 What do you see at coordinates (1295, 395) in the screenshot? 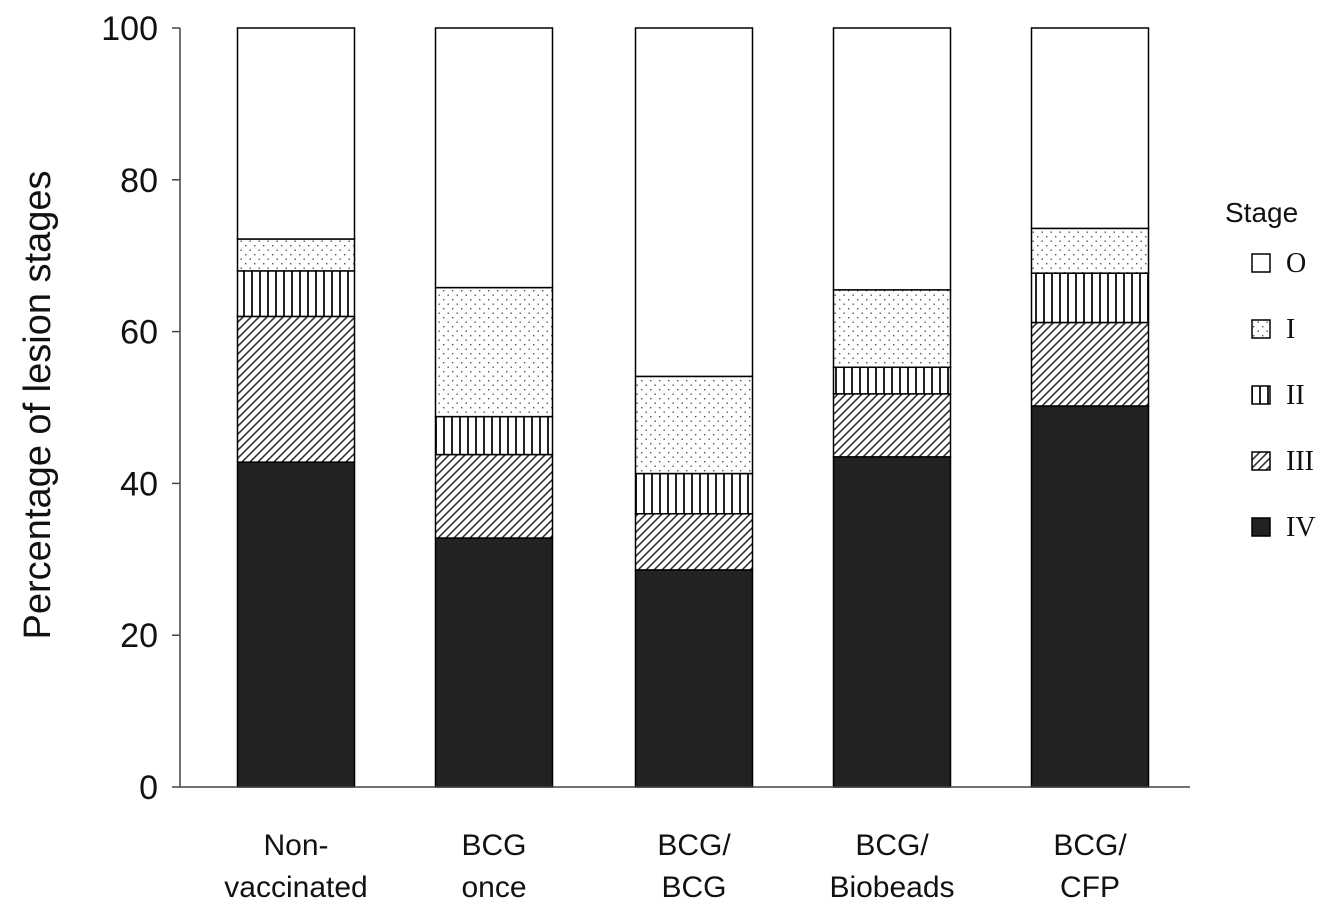
I see `legend-label-ii: II` at bounding box center [1295, 395].